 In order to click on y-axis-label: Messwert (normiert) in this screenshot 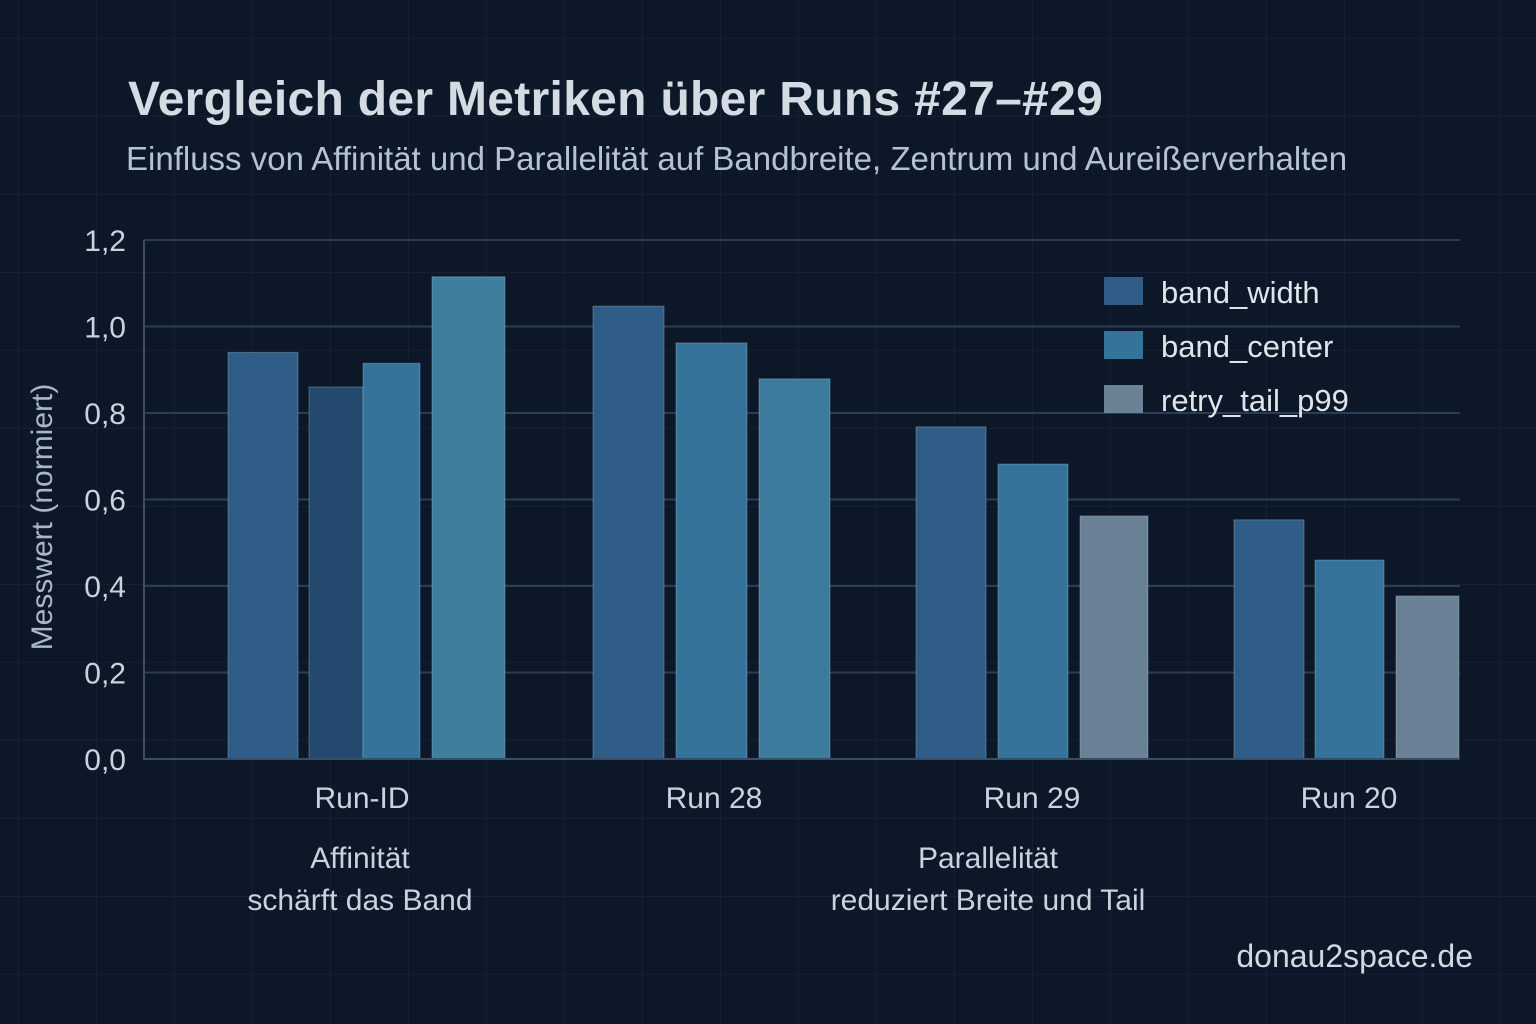, I will do `click(42, 517)`.